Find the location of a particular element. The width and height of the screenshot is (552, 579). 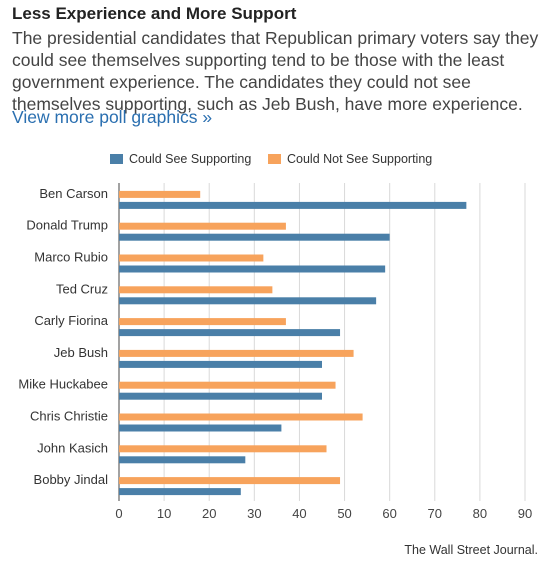

legend-item-could-see: Could See Supporting is located at coordinates (180, 159).